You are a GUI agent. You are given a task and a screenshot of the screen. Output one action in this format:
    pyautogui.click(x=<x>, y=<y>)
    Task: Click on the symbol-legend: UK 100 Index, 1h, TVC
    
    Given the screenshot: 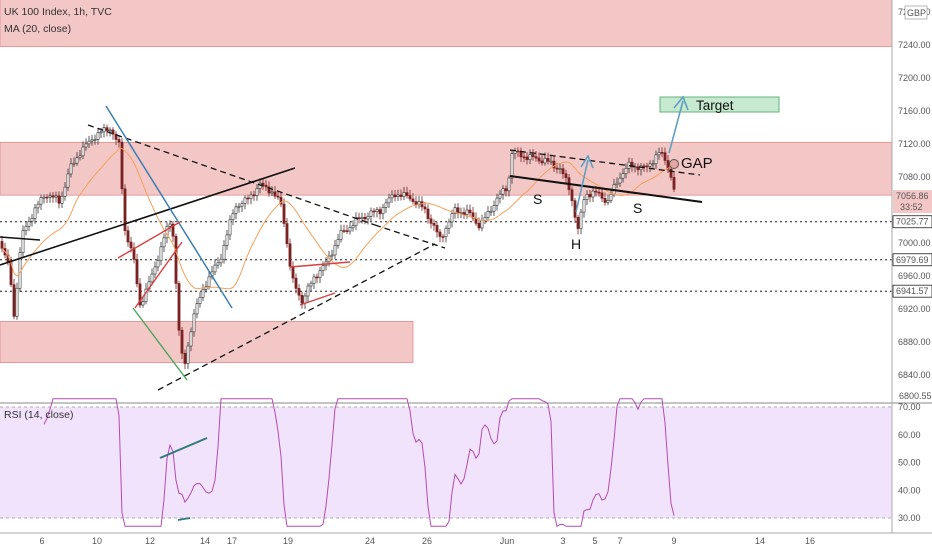 What is the action you would take?
    pyautogui.click(x=58, y=12)
    